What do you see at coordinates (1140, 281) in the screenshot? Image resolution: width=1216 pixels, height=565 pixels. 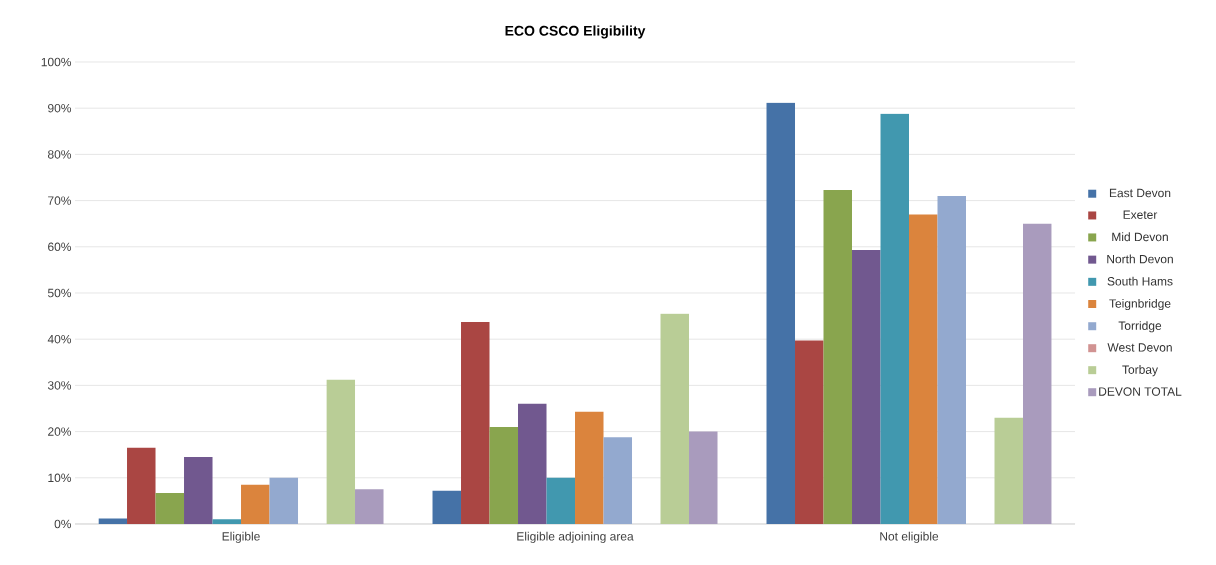 I see `legend-label: South Hams` at bounding box center [1140, 281].